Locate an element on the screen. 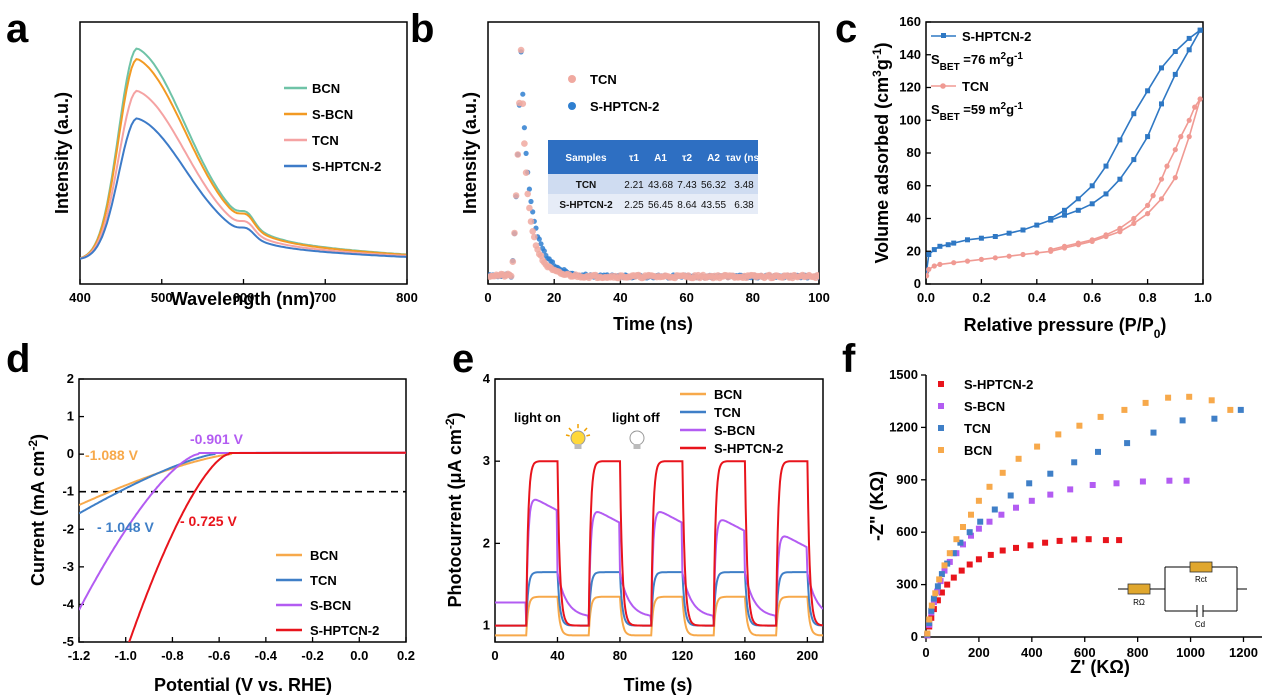 The width and height of the screenshot is (1267, 697). legend-label-s-bcn: S-BCN is located at coordinates (984, 406).